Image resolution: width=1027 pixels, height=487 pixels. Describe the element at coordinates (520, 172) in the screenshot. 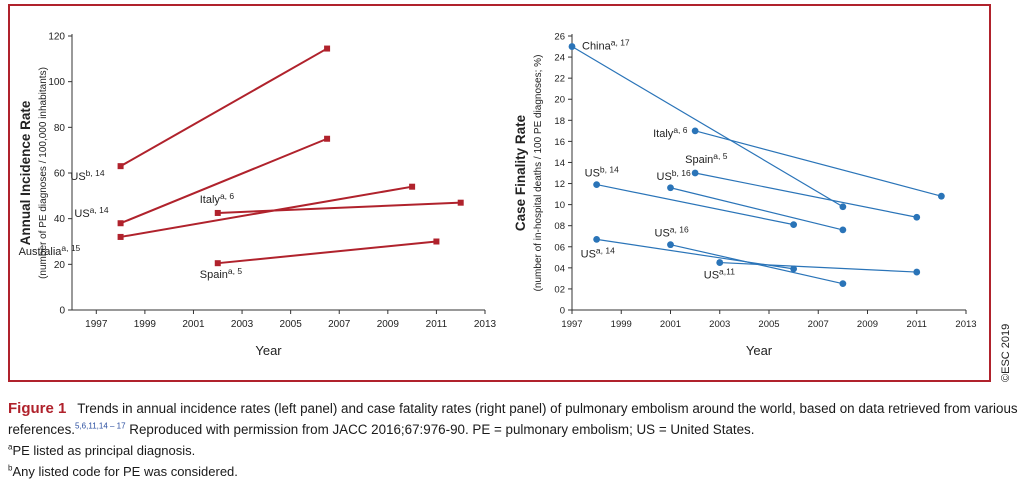

I see `p2-y-axis-label: Case Finality Rate` at that location.